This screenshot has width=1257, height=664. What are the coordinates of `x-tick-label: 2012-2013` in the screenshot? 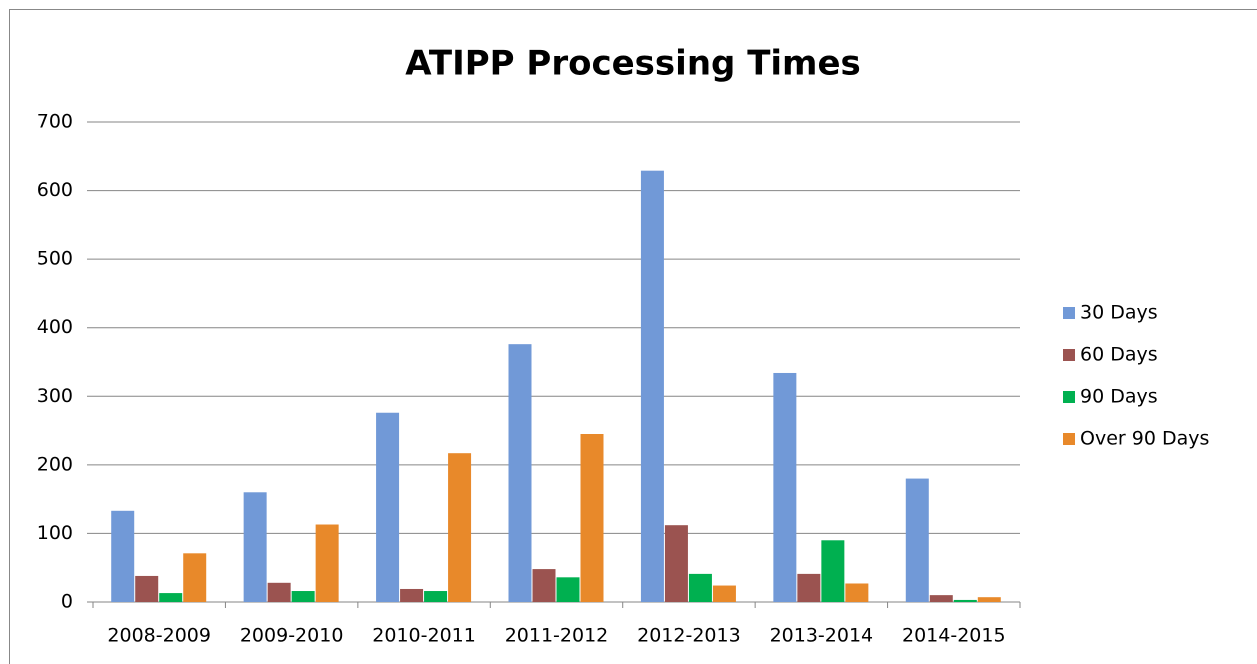 It's located at (689, 636).